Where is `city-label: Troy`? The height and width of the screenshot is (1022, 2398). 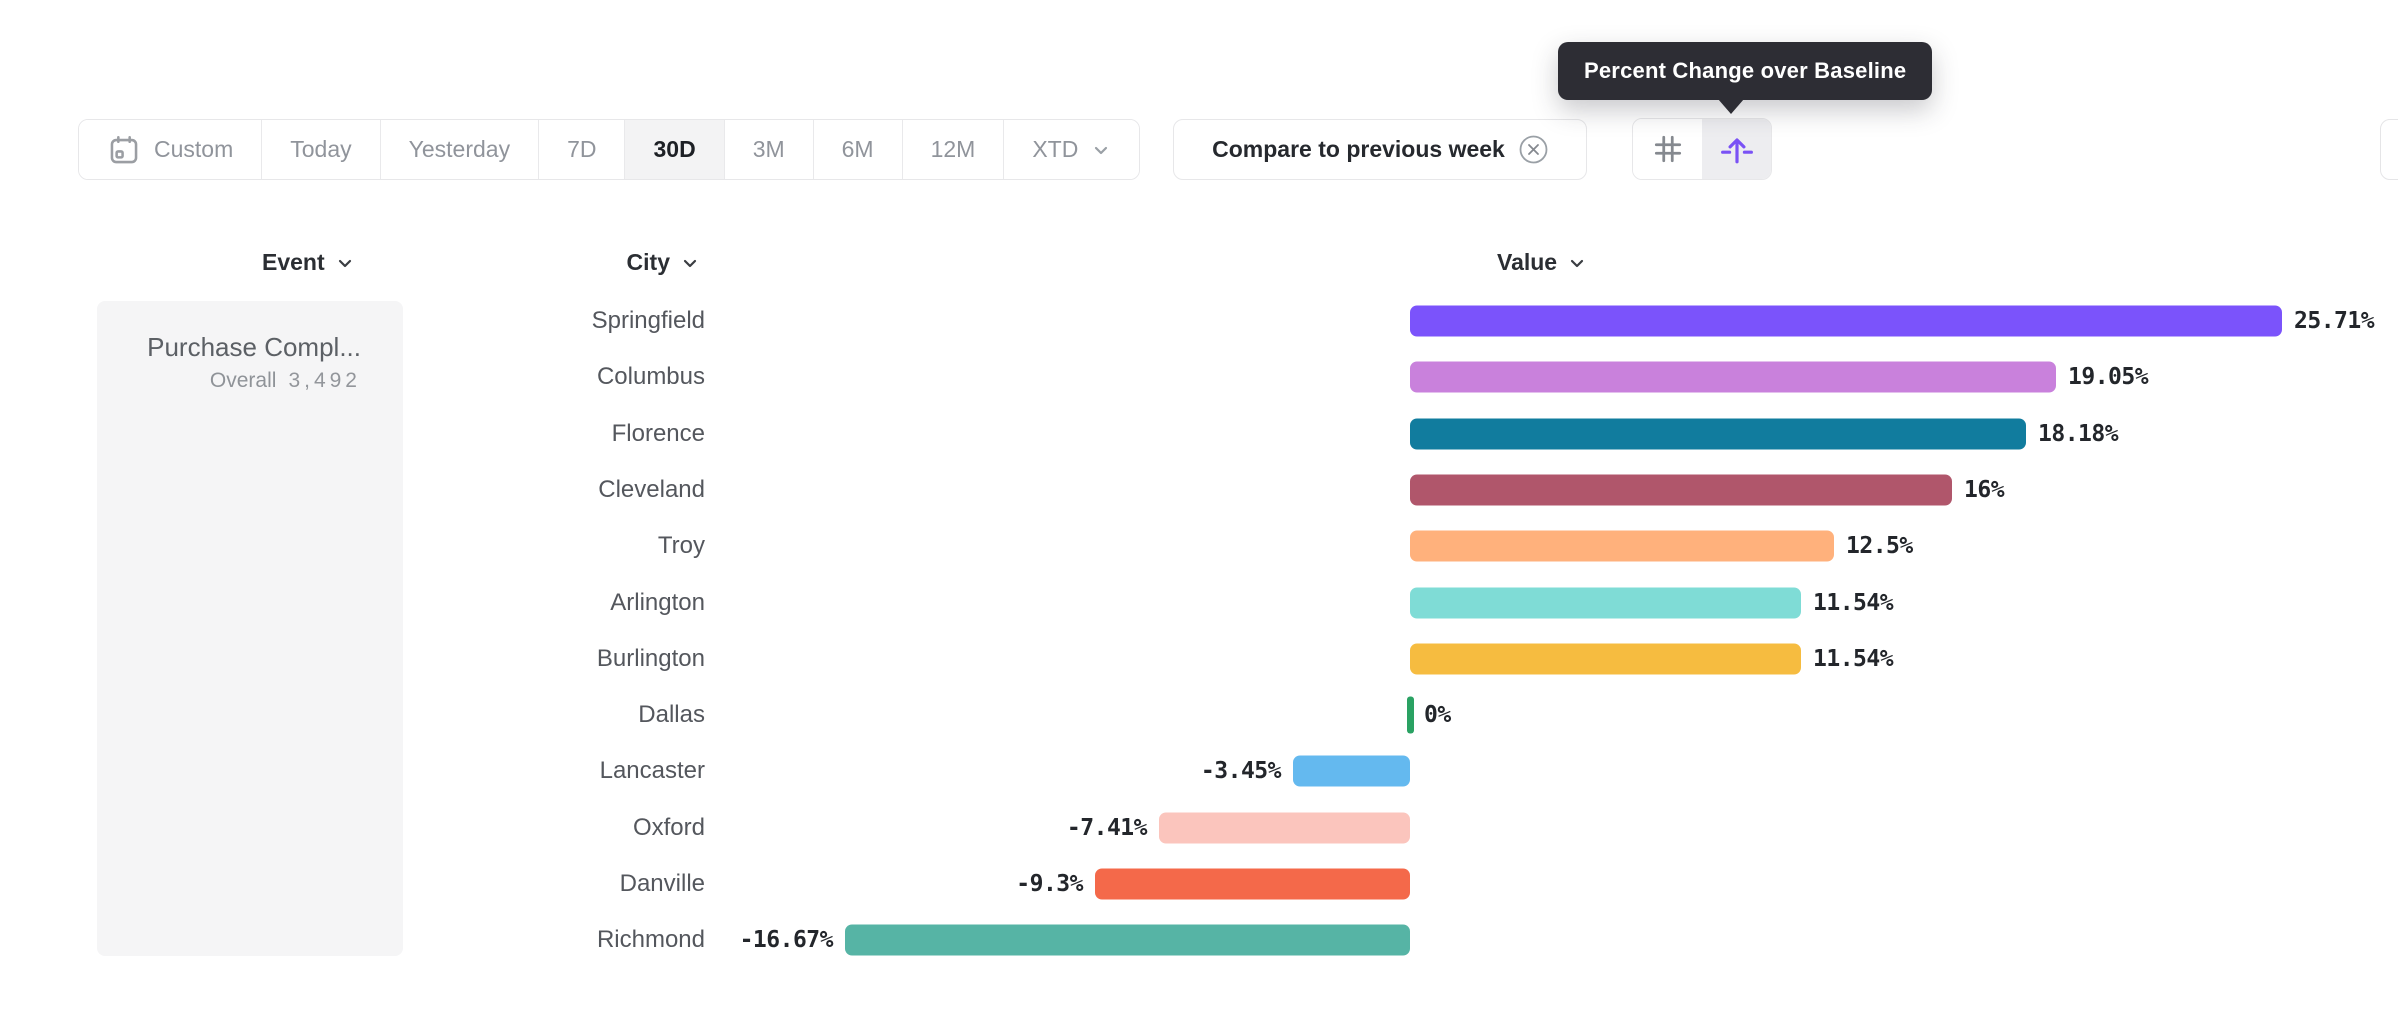 city-label: Troy is located at coordinates (681, 546).